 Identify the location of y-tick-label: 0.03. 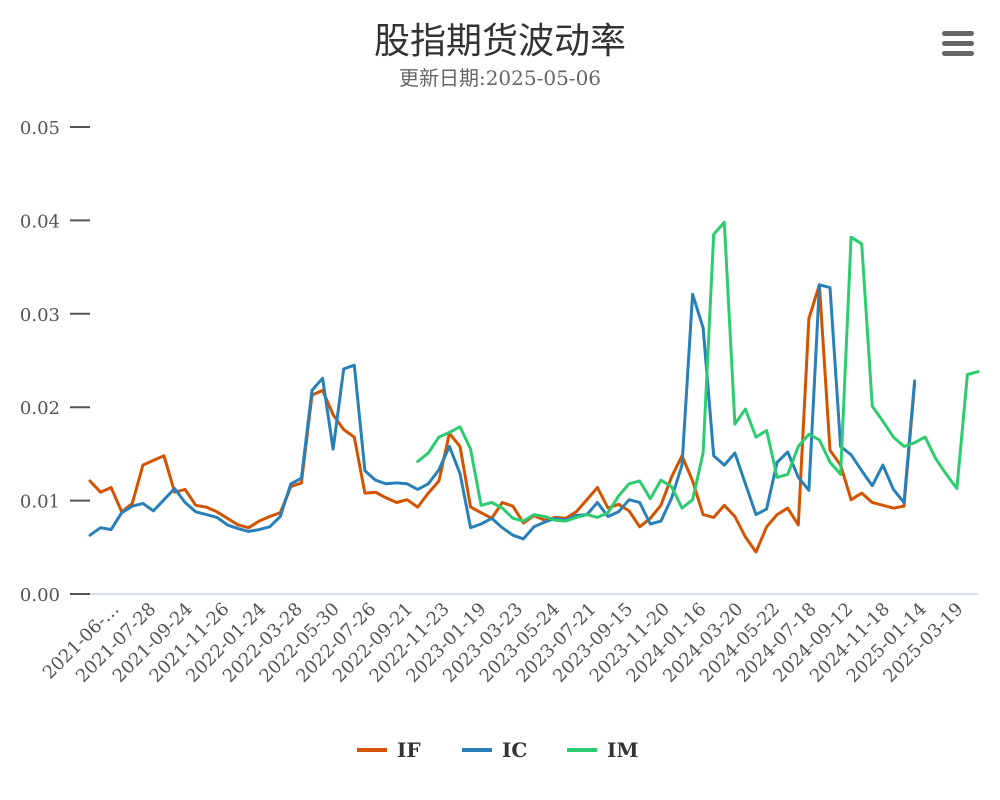
(40, 315).